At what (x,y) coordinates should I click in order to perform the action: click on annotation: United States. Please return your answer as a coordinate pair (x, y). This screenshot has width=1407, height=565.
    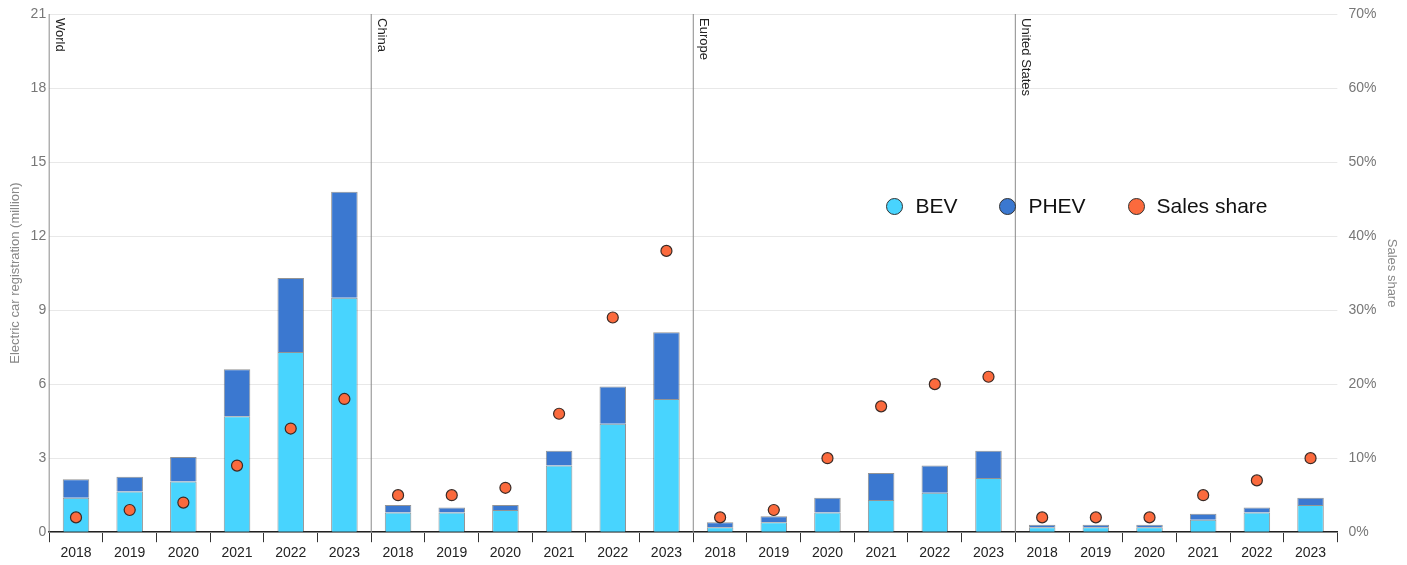
    Looking at the image, I should click on (1027, 57).